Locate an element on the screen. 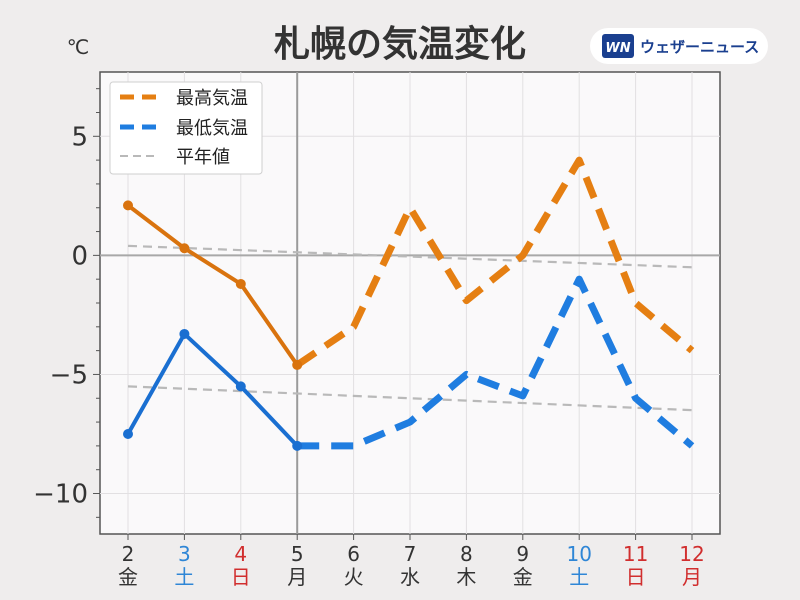  y-axis-unit: ℃ is located at coordinates (78, 47).